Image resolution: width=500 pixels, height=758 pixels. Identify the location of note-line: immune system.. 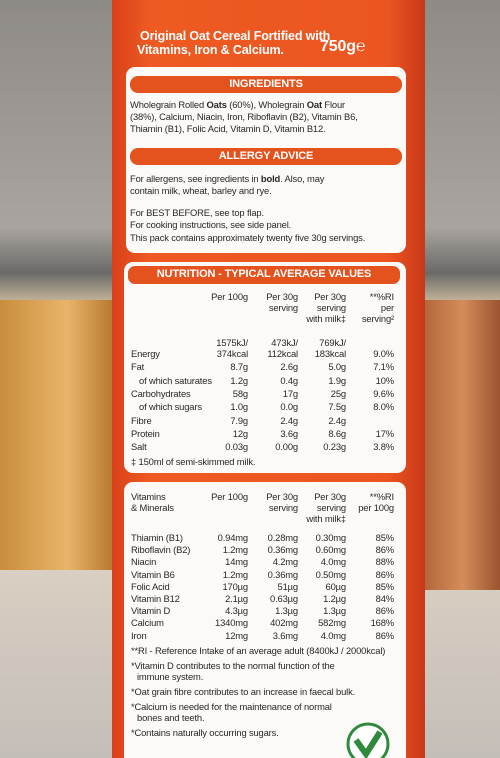
(170, 676).